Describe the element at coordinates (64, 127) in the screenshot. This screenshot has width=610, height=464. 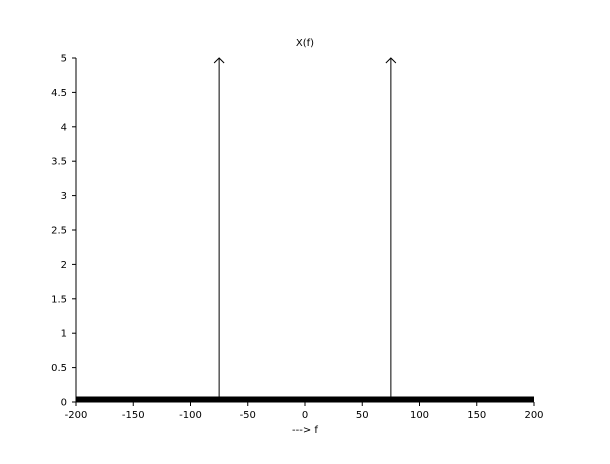
I see `y-tick-label: 4` at that location.